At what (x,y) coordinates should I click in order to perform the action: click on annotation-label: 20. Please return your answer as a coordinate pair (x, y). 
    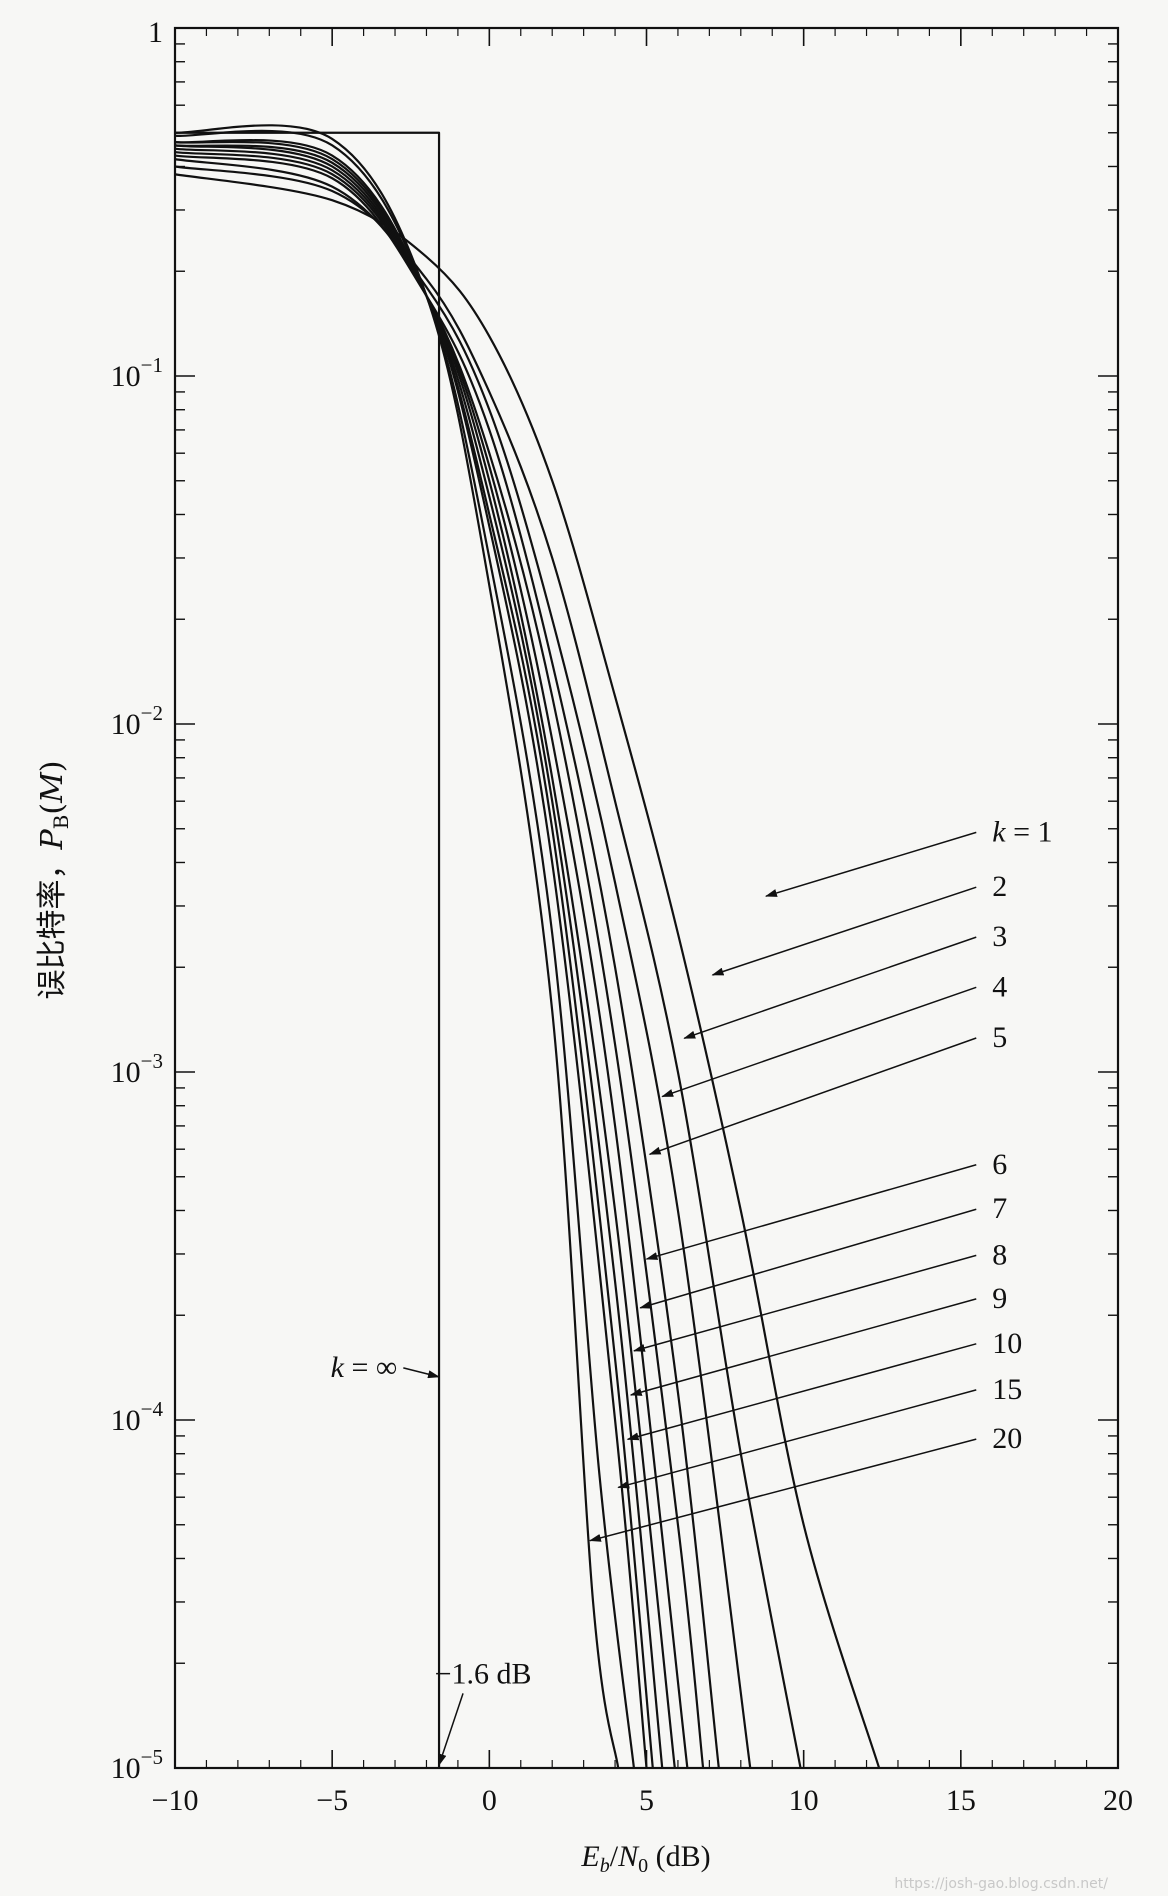
    Looking at the image, I should click on (1007, 1438).